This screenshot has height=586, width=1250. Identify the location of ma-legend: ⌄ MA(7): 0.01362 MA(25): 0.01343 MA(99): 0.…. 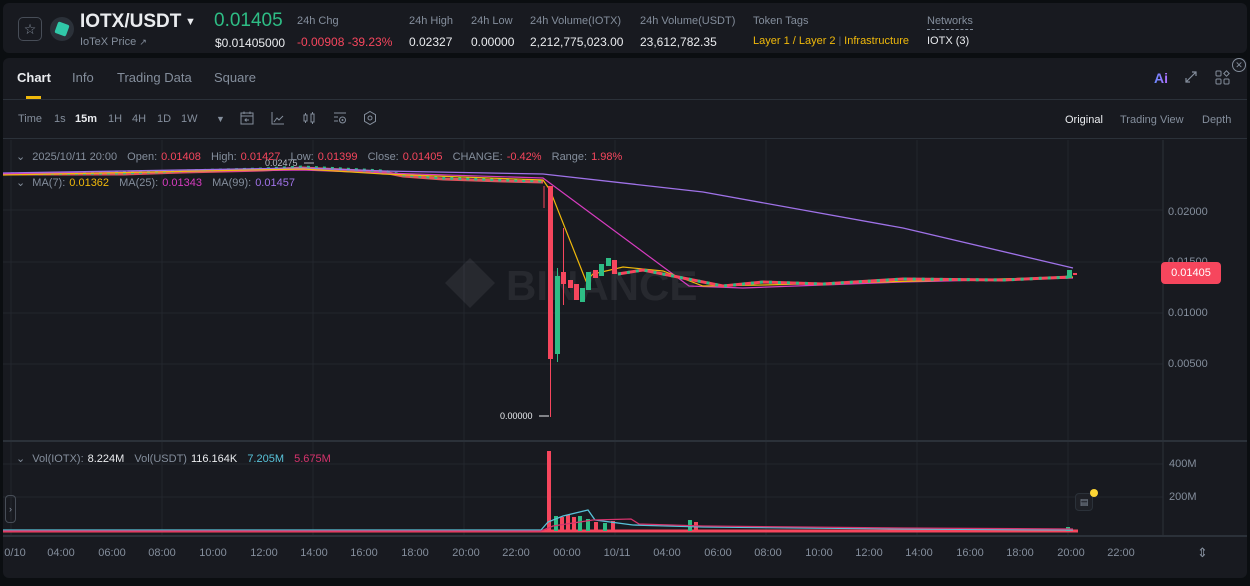
(159, 182).